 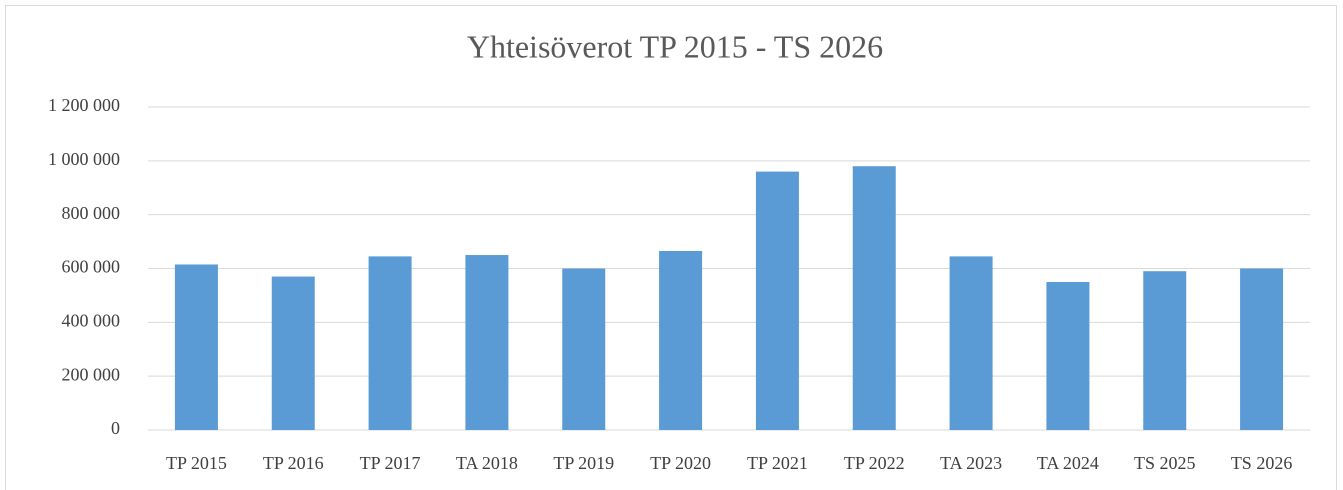 What do you see at coordinates (84, 105) in the screenshot?
I see `y-tick-label: 1 200 000` at bounding box center [84, 105].